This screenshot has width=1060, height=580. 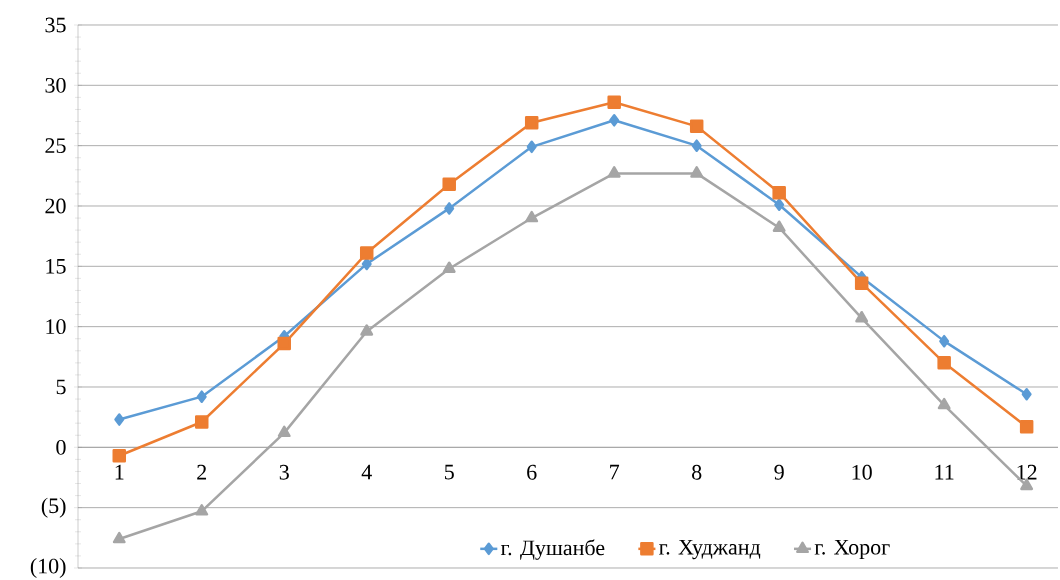 What do you see at coordinates (55, 206) in the screenshot?
I see `y-tick-label: 20` at bounding box center [55, 206].